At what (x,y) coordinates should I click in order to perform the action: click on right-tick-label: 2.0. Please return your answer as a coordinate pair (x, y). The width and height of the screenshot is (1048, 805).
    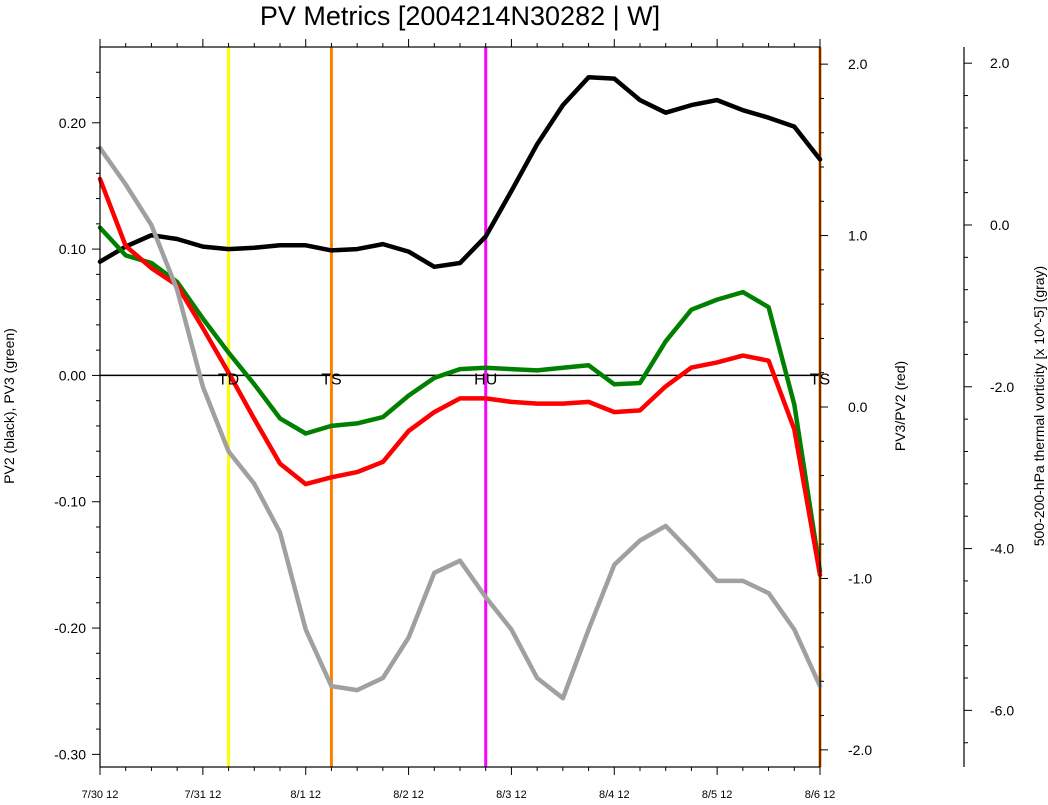
    Looking at the image, I should click on (858, 64).